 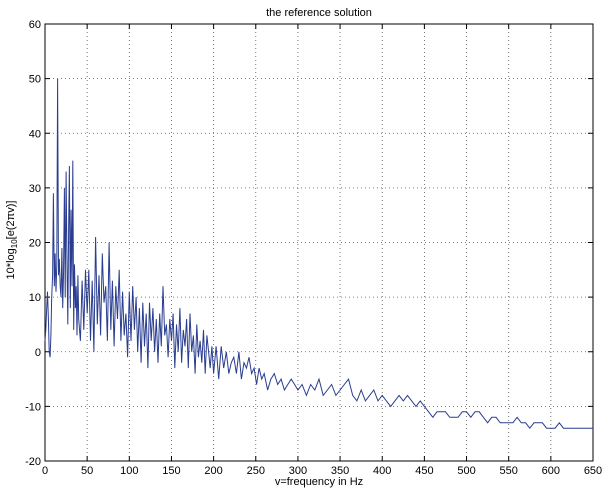 I want to click on y-axis-label-tail: [e(2πv)], so click(x=11, y=220).